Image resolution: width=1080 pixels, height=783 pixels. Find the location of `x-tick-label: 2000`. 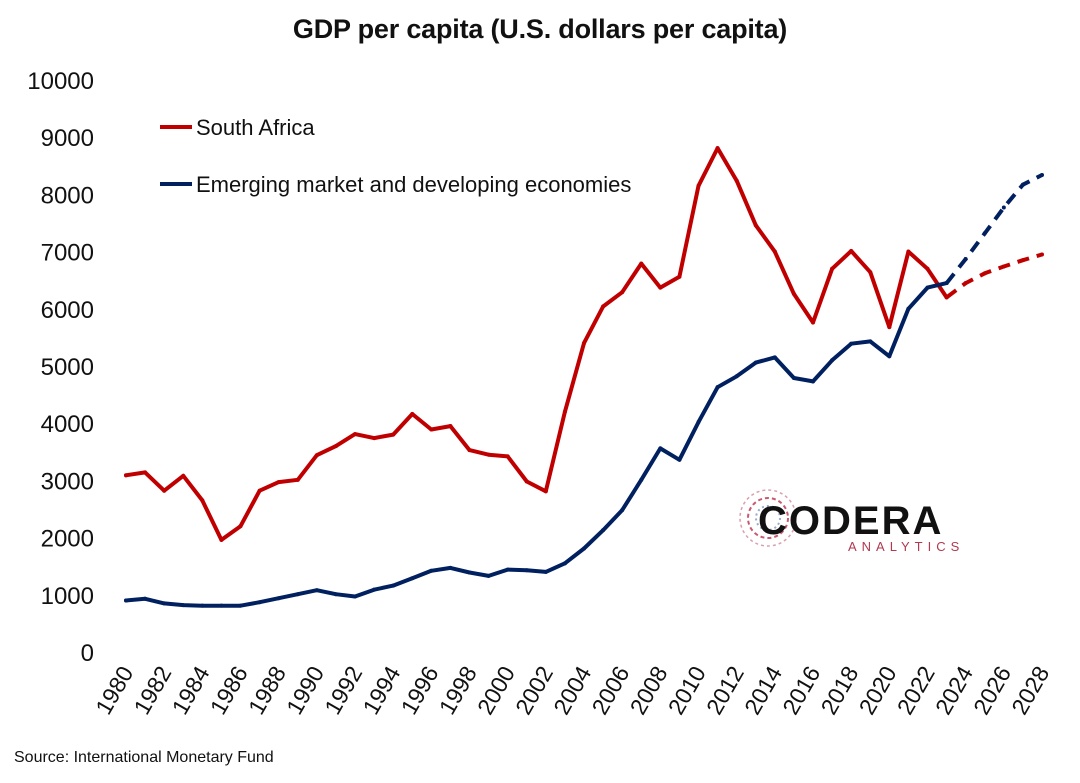

x-tick-label: 2000 is located at coordinates (496, 690).